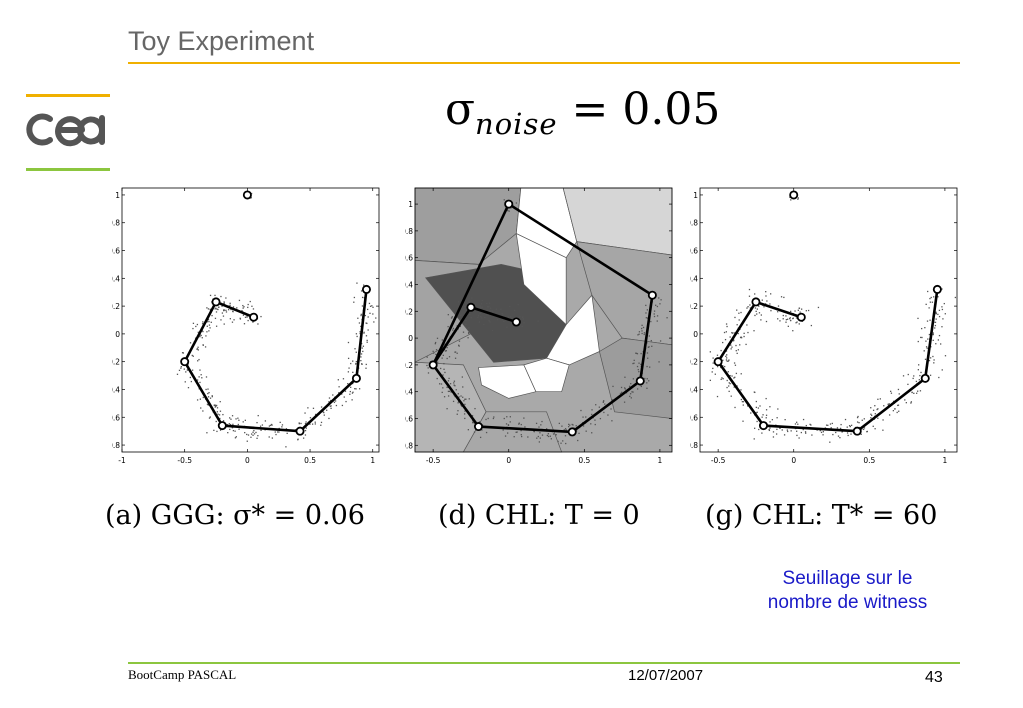  I want to click on x-tick-label: -1, so click(122, 460).